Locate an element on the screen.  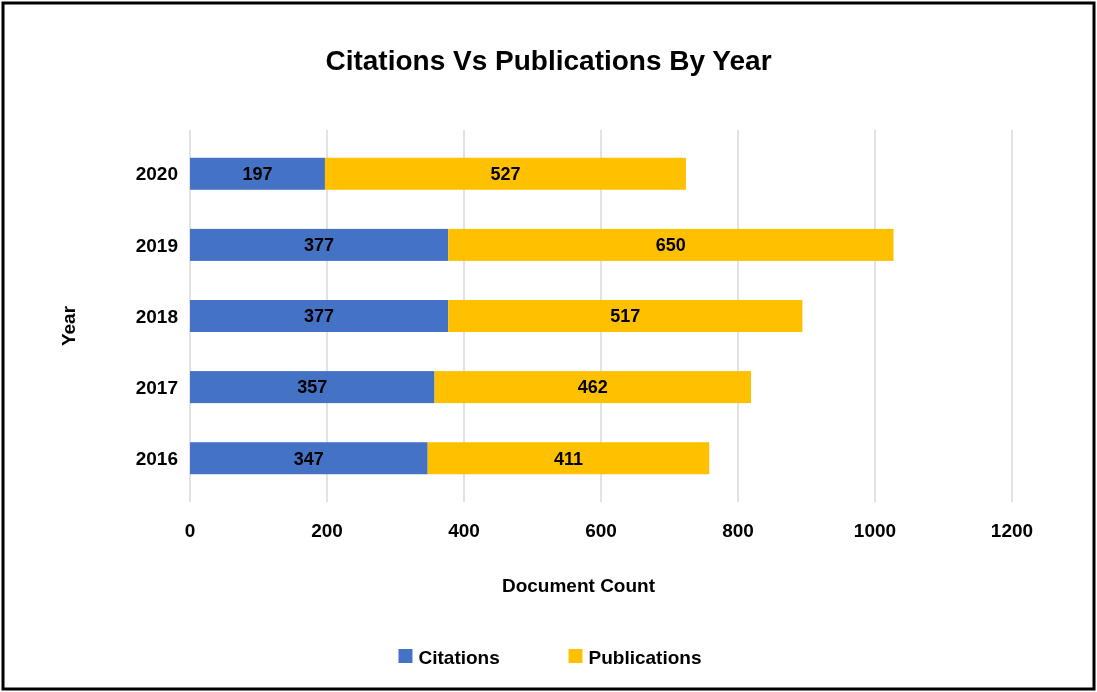
x-tick-label: 1200 is located at coordinates (1012, 530).